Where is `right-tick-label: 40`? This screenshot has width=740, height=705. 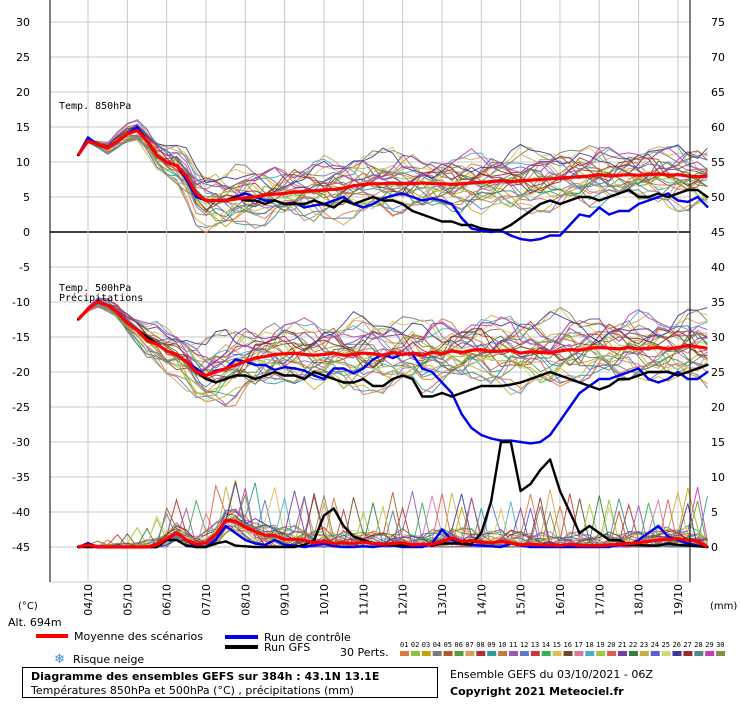
right-tick-label: 40 is located at coordinates (718, 267).